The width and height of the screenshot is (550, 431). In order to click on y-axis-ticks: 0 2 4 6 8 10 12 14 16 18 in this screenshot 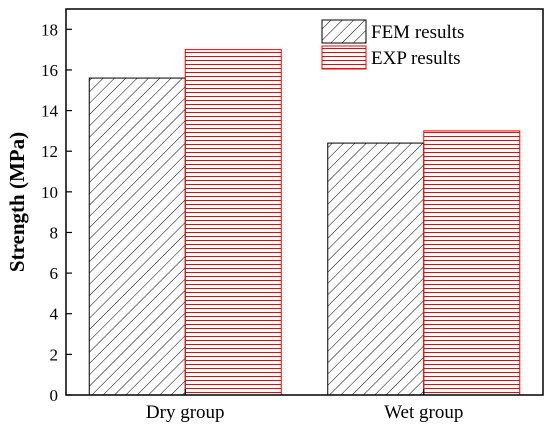, I will do `click(56, 212)`.